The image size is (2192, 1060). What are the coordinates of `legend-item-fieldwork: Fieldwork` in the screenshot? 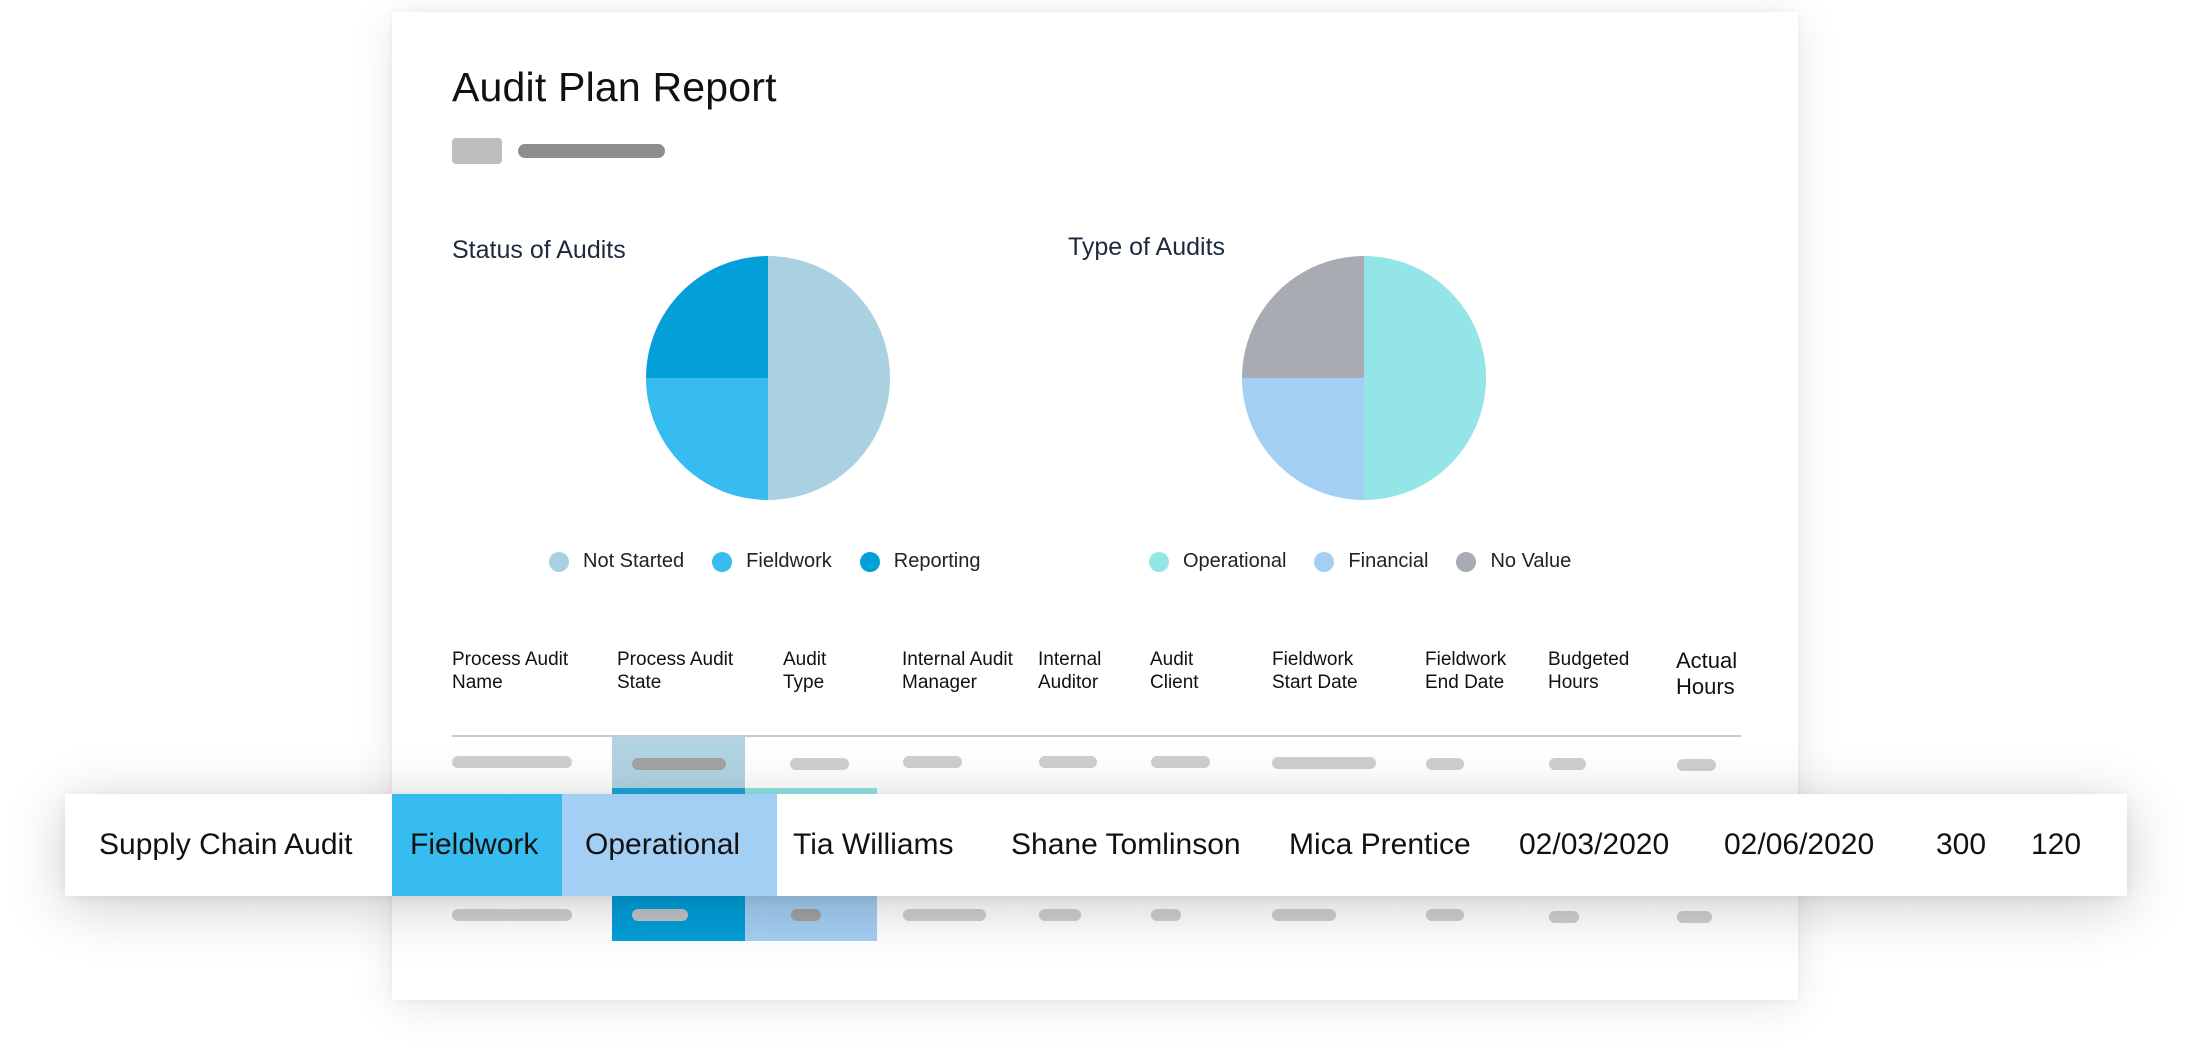 It's located at (772, 561).